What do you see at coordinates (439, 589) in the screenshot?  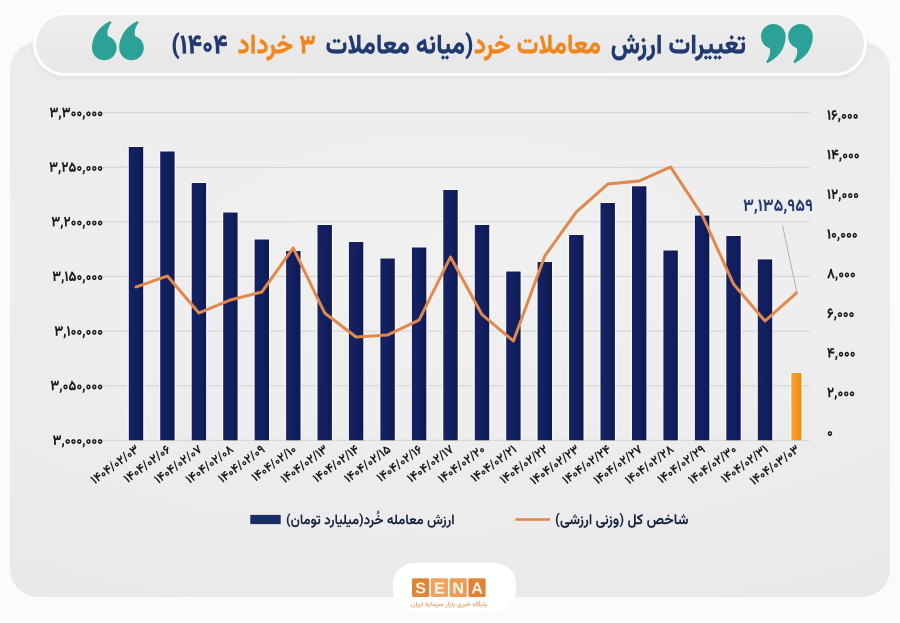 I see `svg-text: E` at bounding box center [439, 589].